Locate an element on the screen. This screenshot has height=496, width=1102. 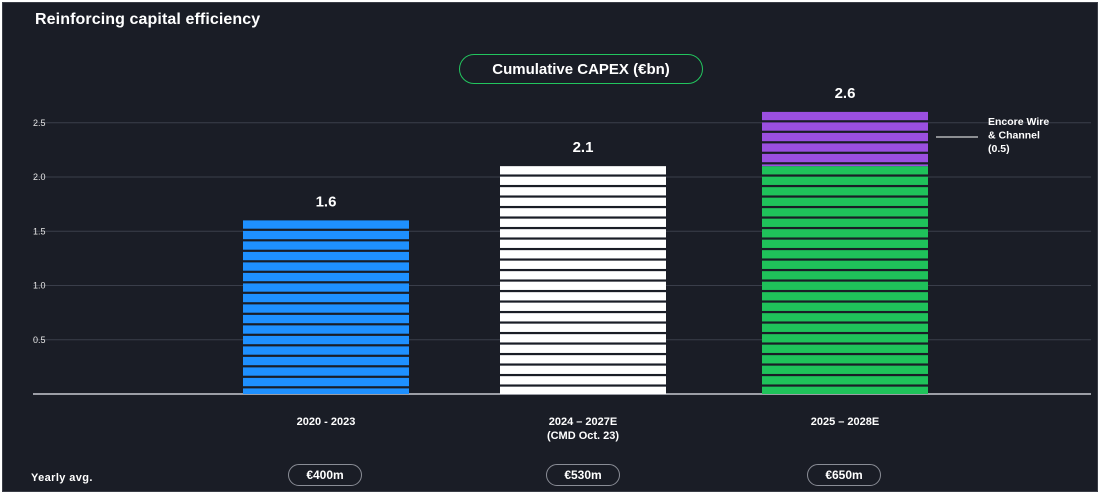
x-category-label: 2024 – 2027E is located at coordinates (583, 422).